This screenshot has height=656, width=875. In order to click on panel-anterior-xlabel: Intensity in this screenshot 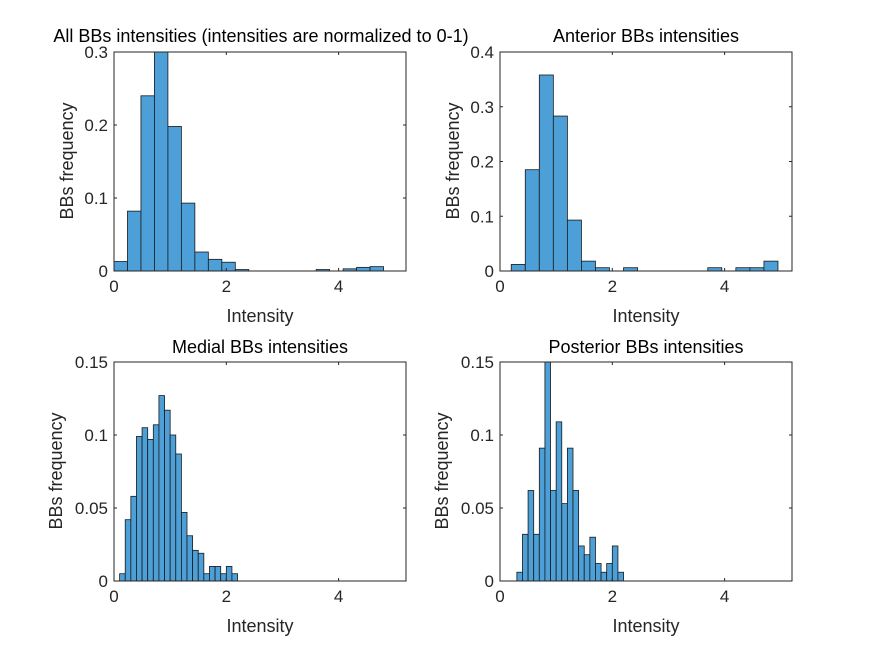, I will do `click(645, 316)`.